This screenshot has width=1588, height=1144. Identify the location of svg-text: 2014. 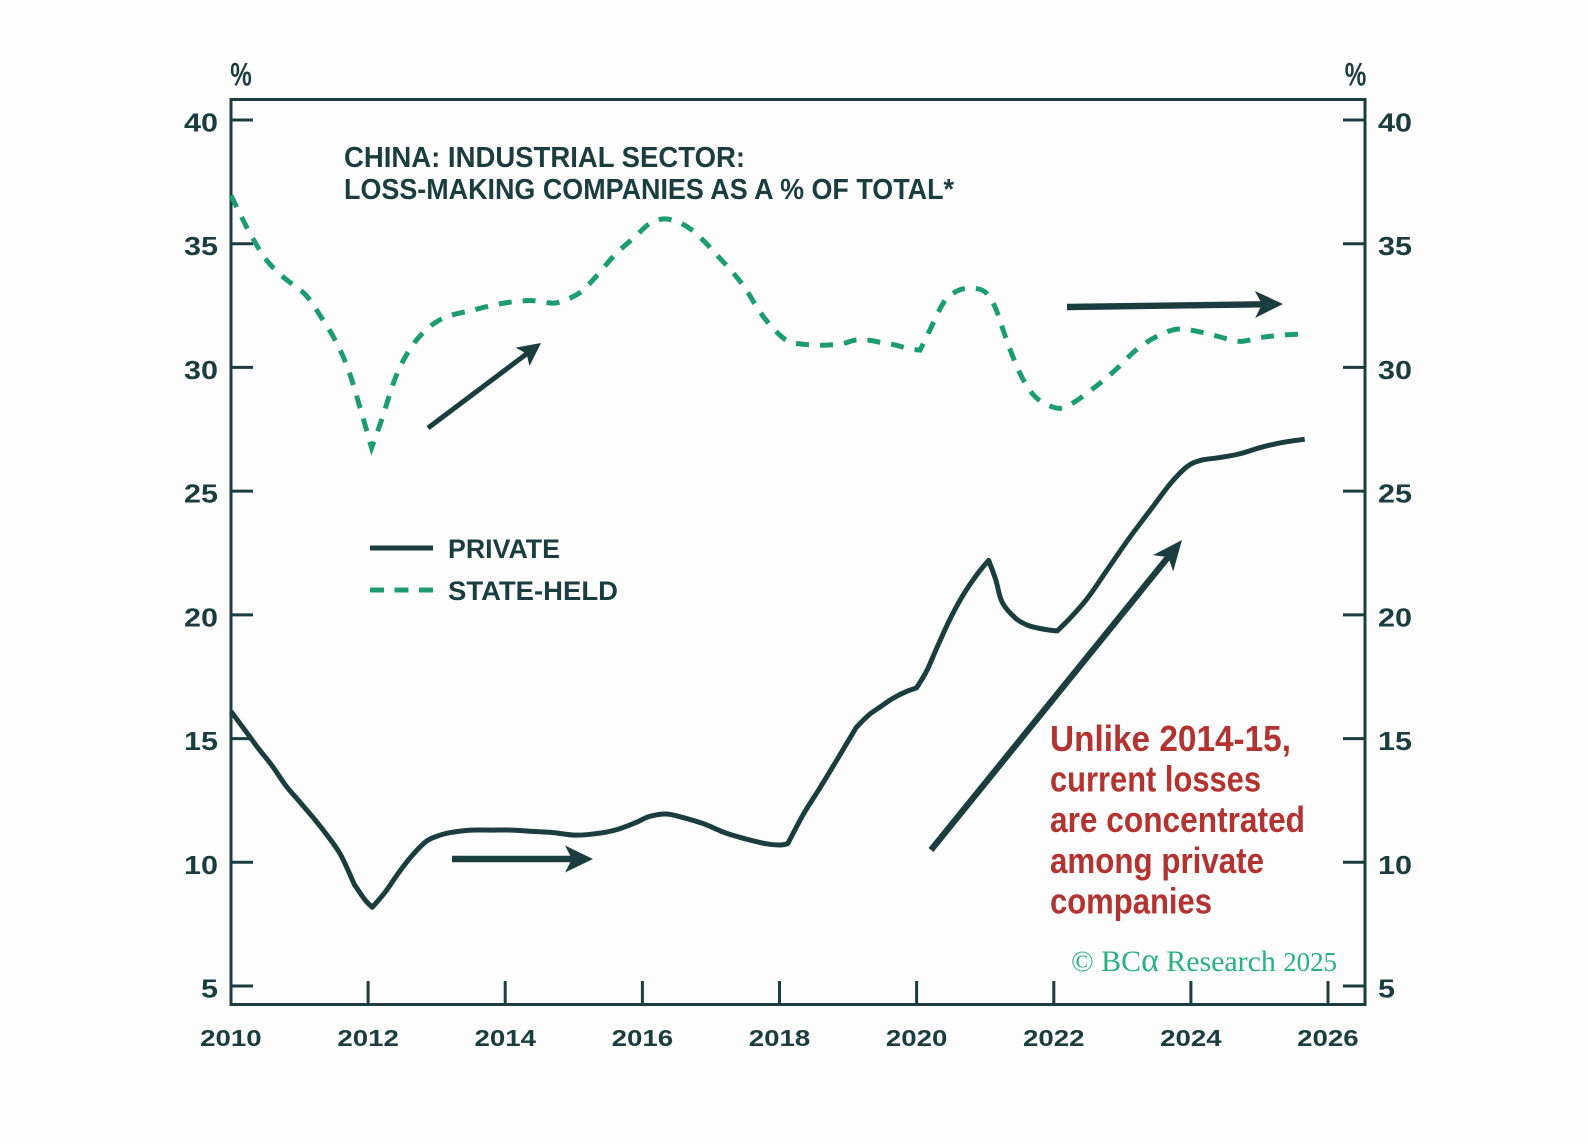
(506, 1038).